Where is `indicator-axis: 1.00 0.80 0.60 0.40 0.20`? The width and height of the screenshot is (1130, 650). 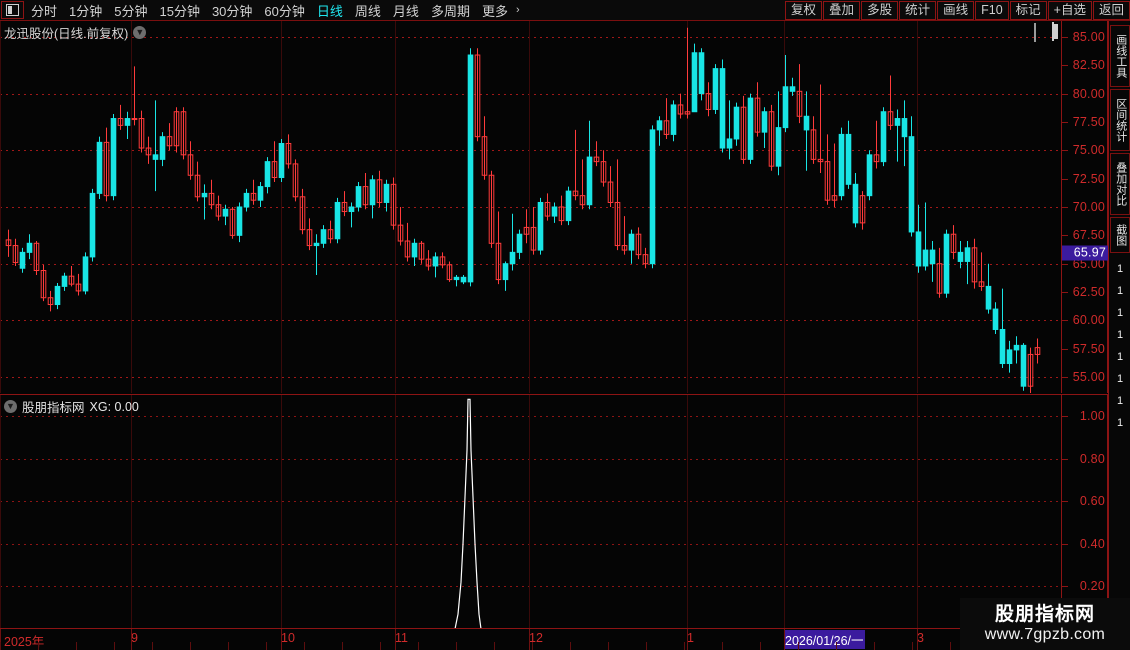 indicator-axis: 1.00 0.80 0.60 0.40 0.20 is located at coordinates (1085, 511).